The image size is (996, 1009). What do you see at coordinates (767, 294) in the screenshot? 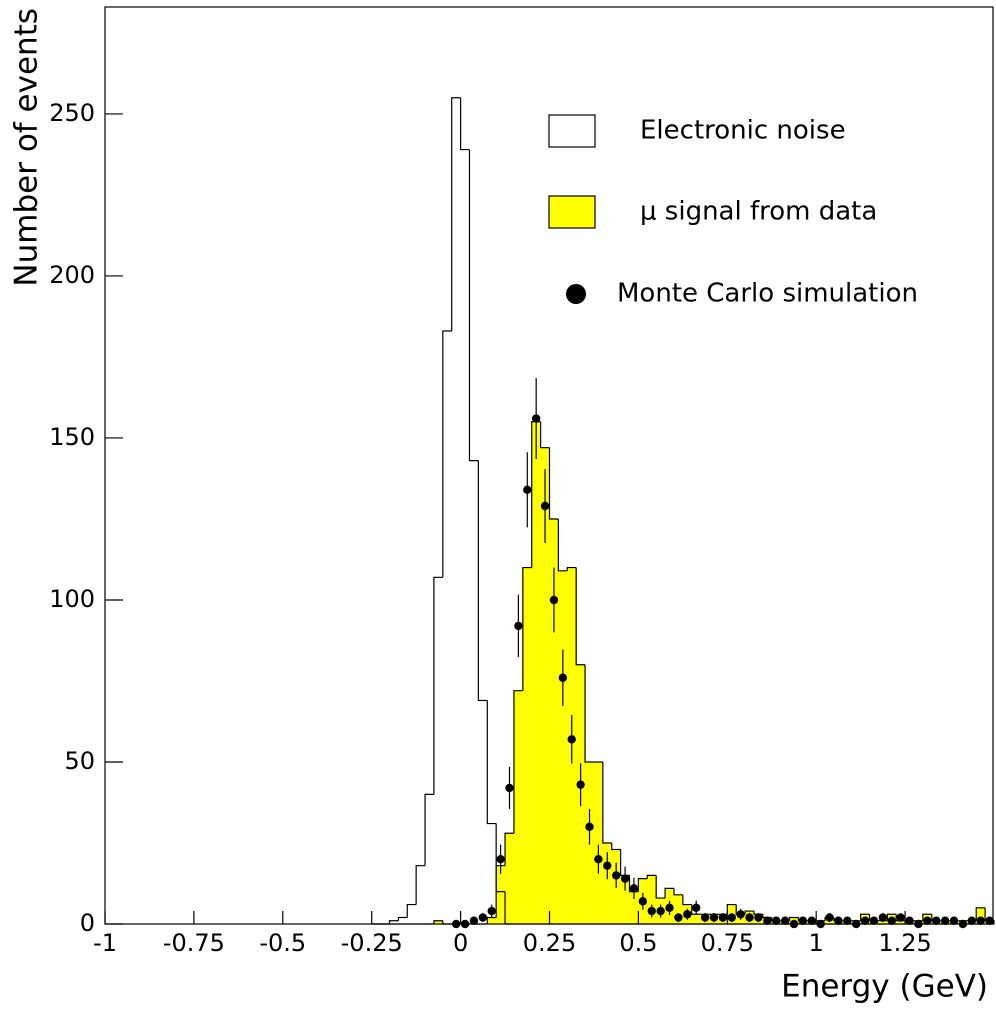
I see `legend-label: Monte Carlo simulation` at bounding box center [767, 294].